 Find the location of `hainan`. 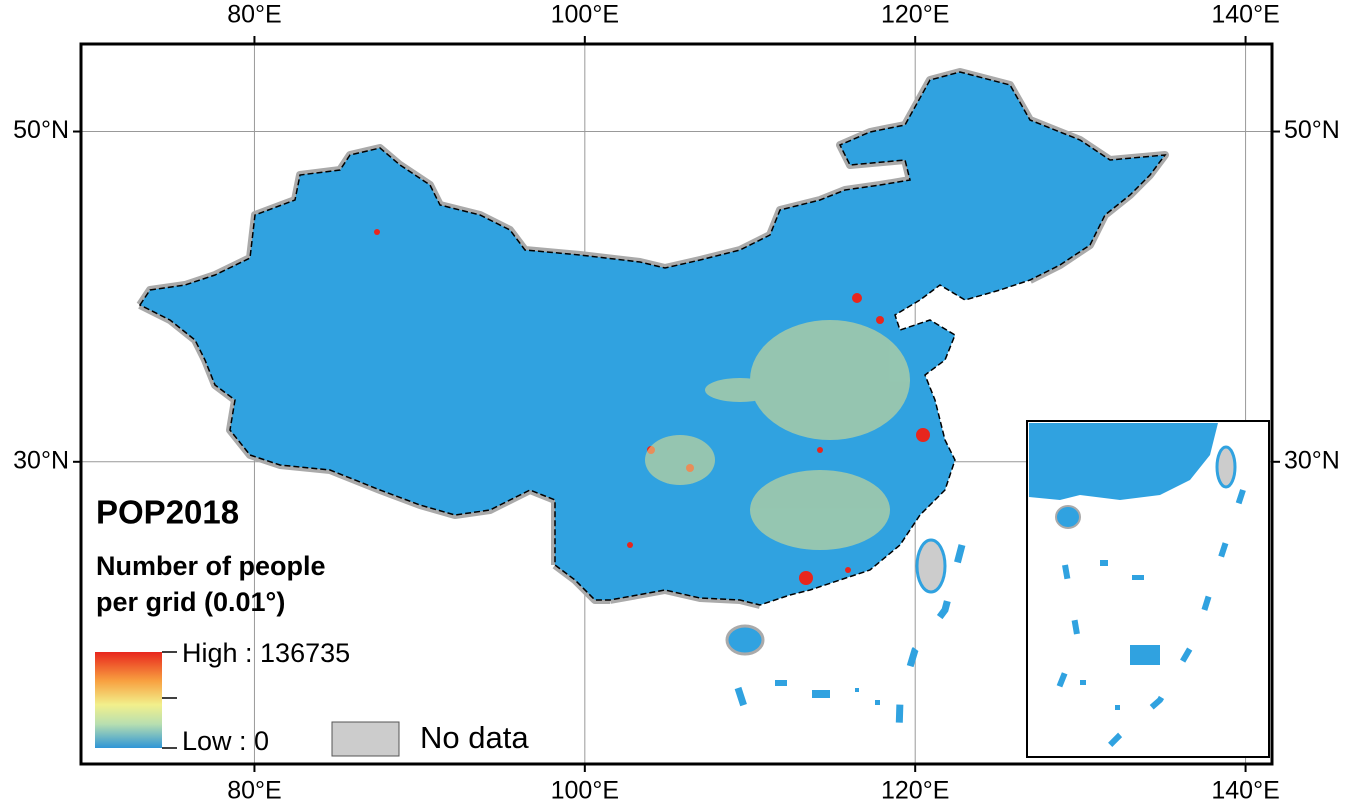

hainan is located at coordinates (745, 640).